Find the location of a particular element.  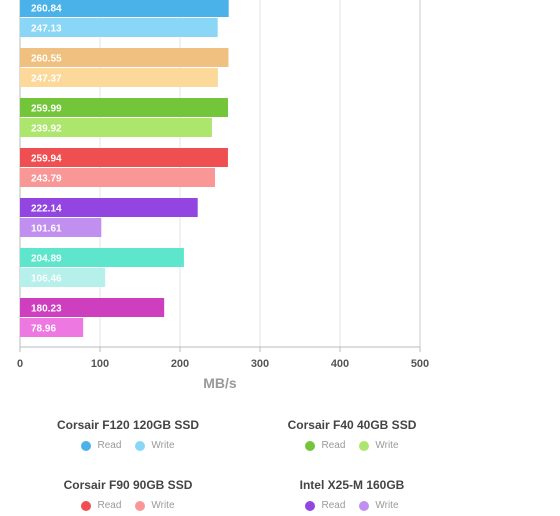

x-tick-label: 300 is located at coordinates (260, 364).